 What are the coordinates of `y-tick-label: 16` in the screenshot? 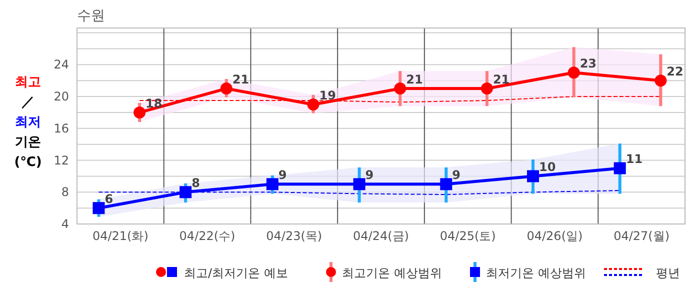 It's located at (61, 128).